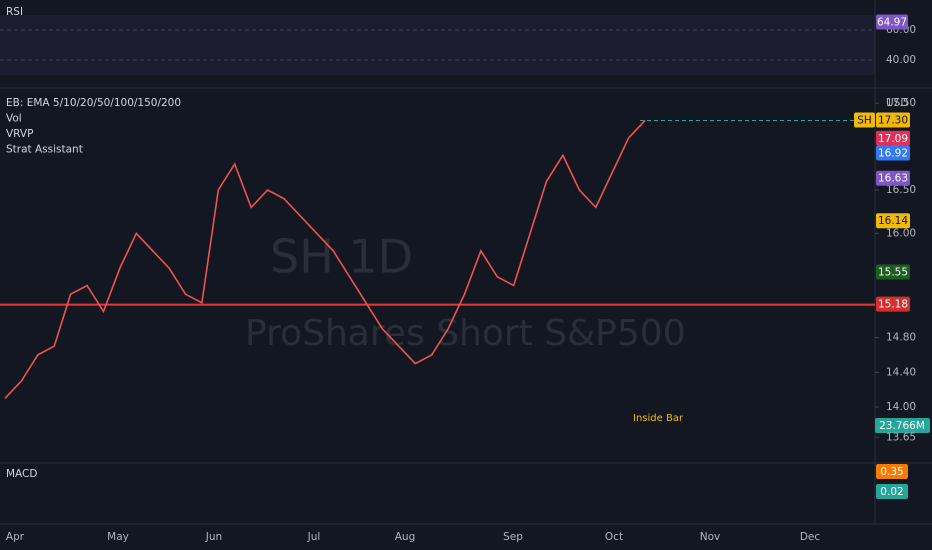  Describe the element at coordinates (21, 474) in the screenshot. I see `macd-label: MACD` at that location.